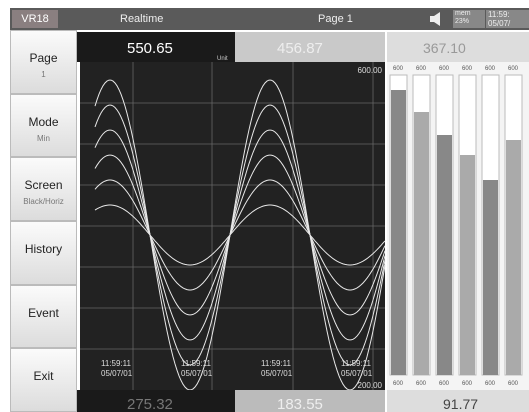 The height and width of the screenshot is (412, 529). I want to click on trend-reading: 456.87, so click(300, 48).